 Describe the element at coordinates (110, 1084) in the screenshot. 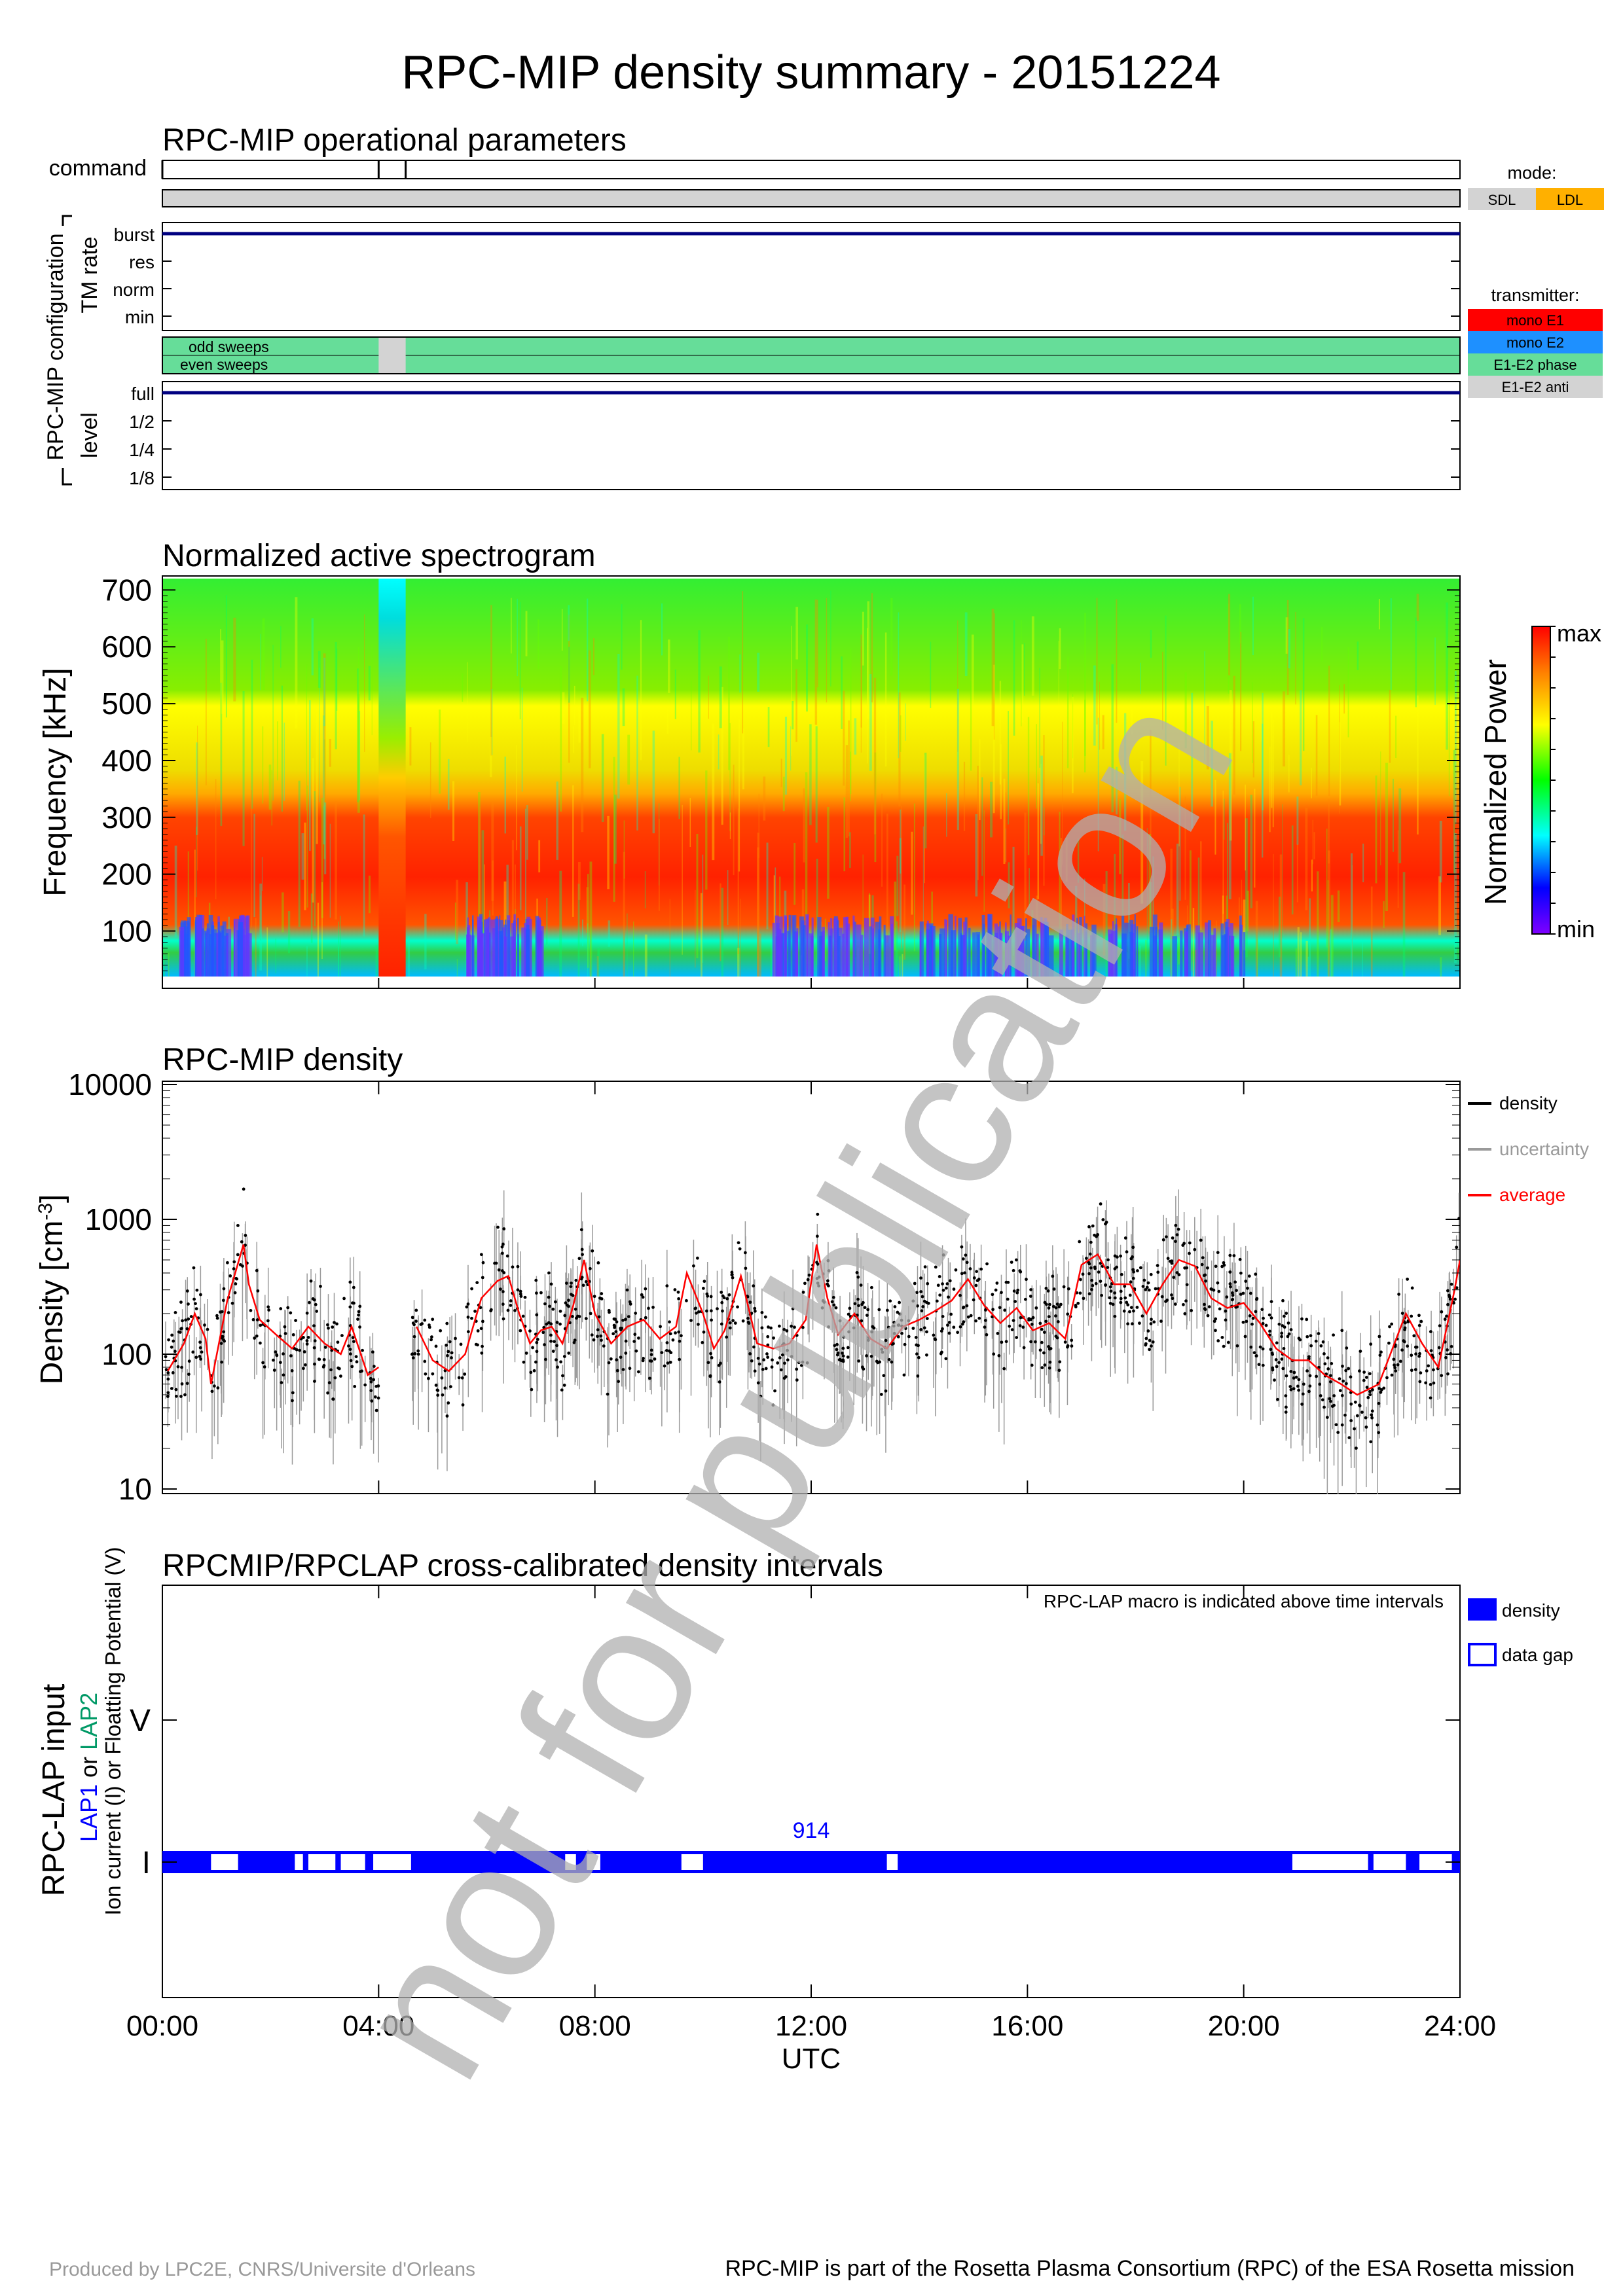

I see `density-y-tick-label: 10000` at that location.